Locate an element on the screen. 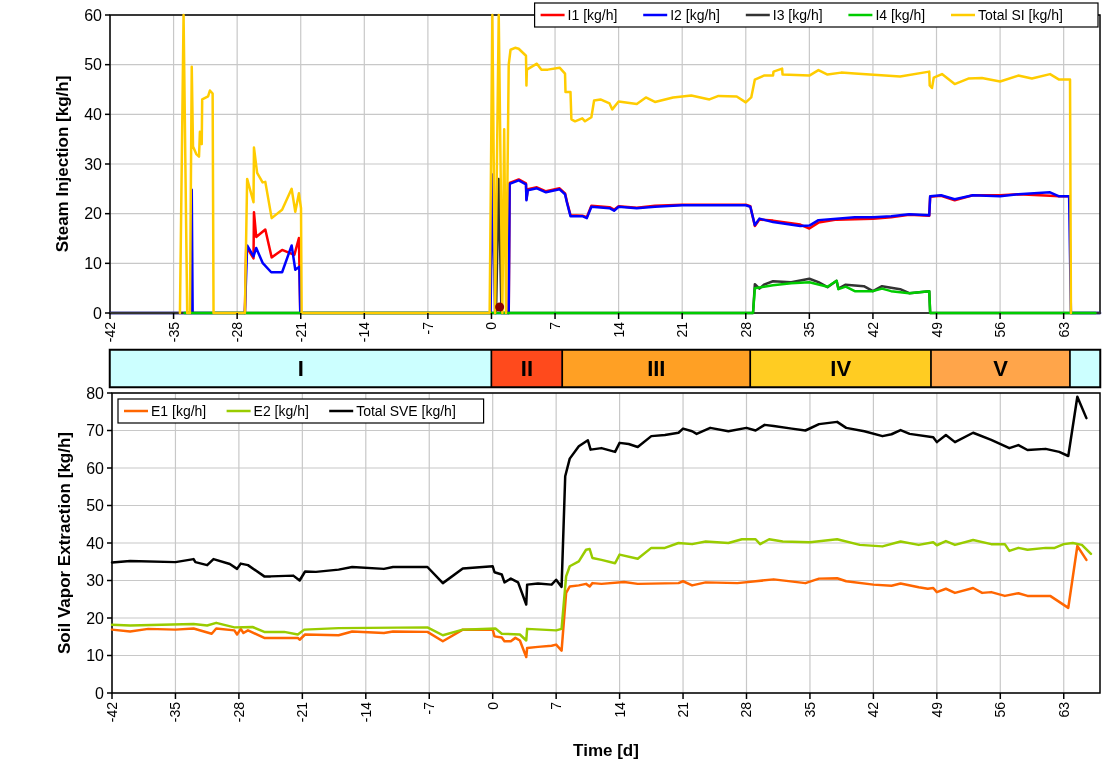 The height and width of the screenshot is (767, 1102). legend-label: I2 [kg/h] is located at coordinates (695, 15).